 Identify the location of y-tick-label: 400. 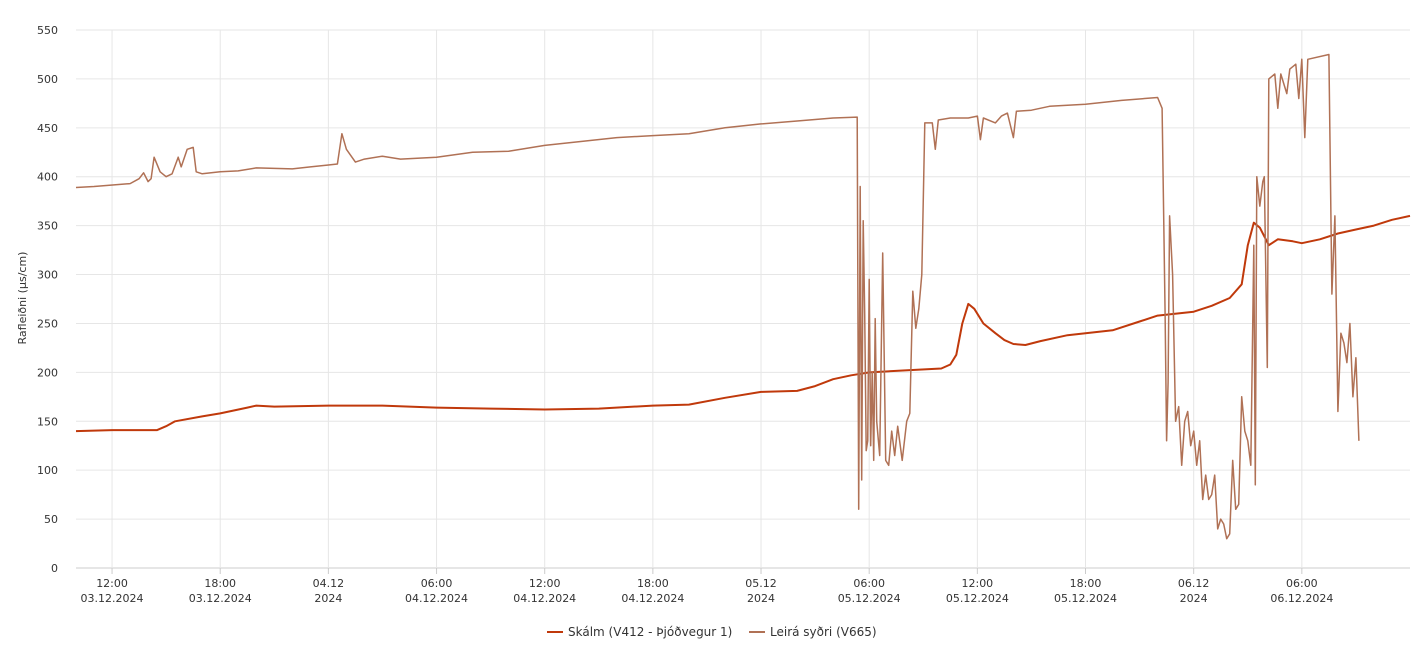
(47, 177).